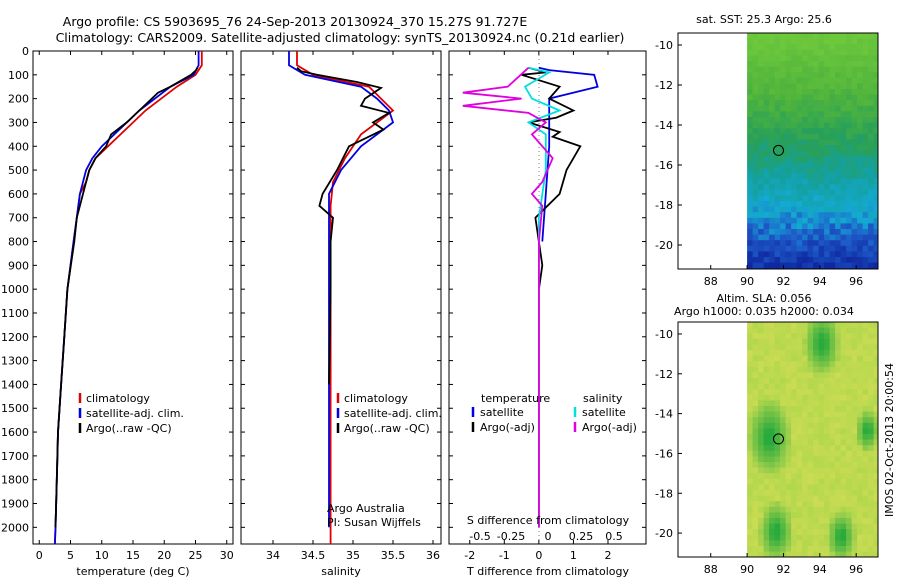 The image size is (900, 584). I want to click on legend-label: Argo(-adj), so click(609, 427).